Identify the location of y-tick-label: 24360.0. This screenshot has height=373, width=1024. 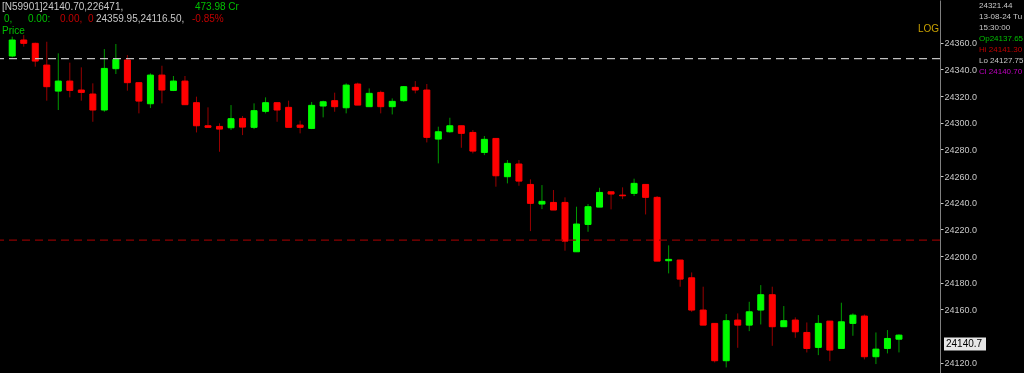
(961, 43).